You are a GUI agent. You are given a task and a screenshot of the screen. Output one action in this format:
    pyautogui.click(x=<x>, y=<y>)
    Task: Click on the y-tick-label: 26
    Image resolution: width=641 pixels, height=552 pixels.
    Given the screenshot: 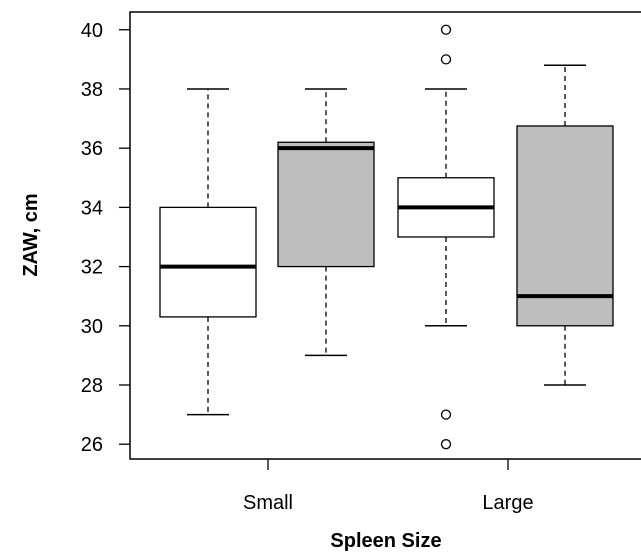 What is the action you would take?
    pyautogui.click(x=92, y=445)
    